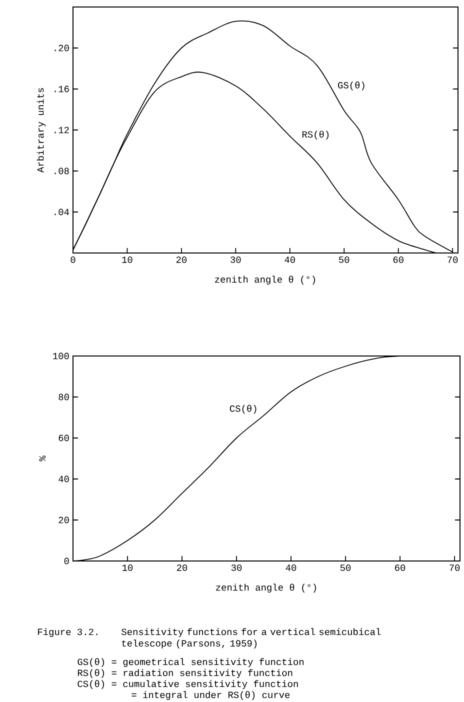 The width and height of the screenshot is (464, 702). Describe the element at coordinates (188, 685) in the screenshot. I see `text: CS(θ) = cumulative sensitivity function` at that location.